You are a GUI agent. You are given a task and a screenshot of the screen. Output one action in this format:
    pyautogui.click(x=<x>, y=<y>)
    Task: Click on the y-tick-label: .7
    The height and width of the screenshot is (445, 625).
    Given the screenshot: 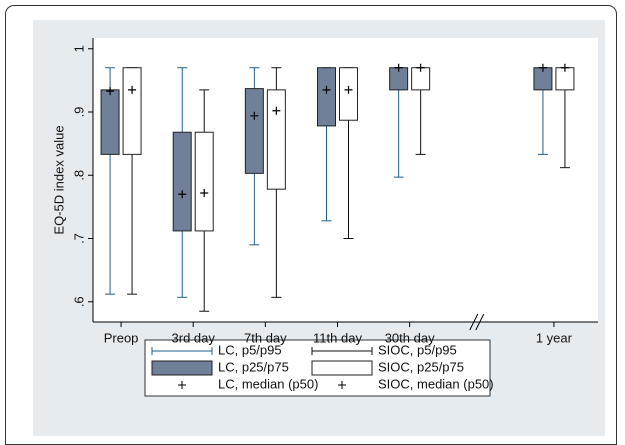 What is the action you would take?
    pyautogui.click(x=78, y=238)
    